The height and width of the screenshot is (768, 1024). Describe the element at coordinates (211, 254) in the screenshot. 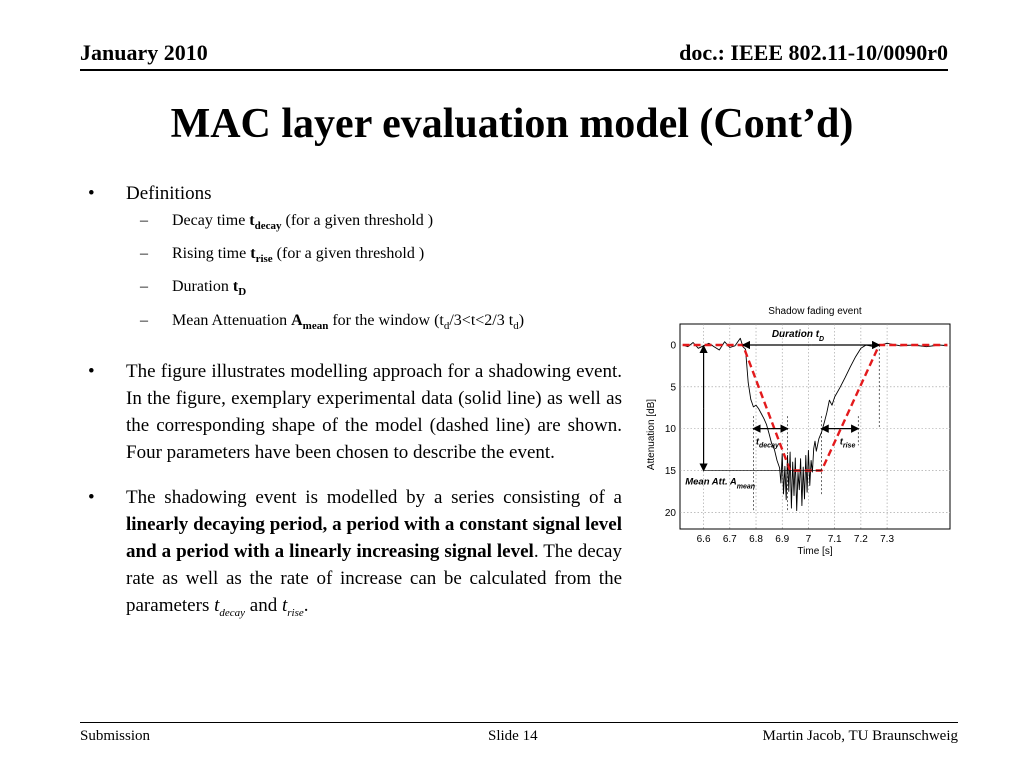

I see `rise-text: Rising time` at that location.